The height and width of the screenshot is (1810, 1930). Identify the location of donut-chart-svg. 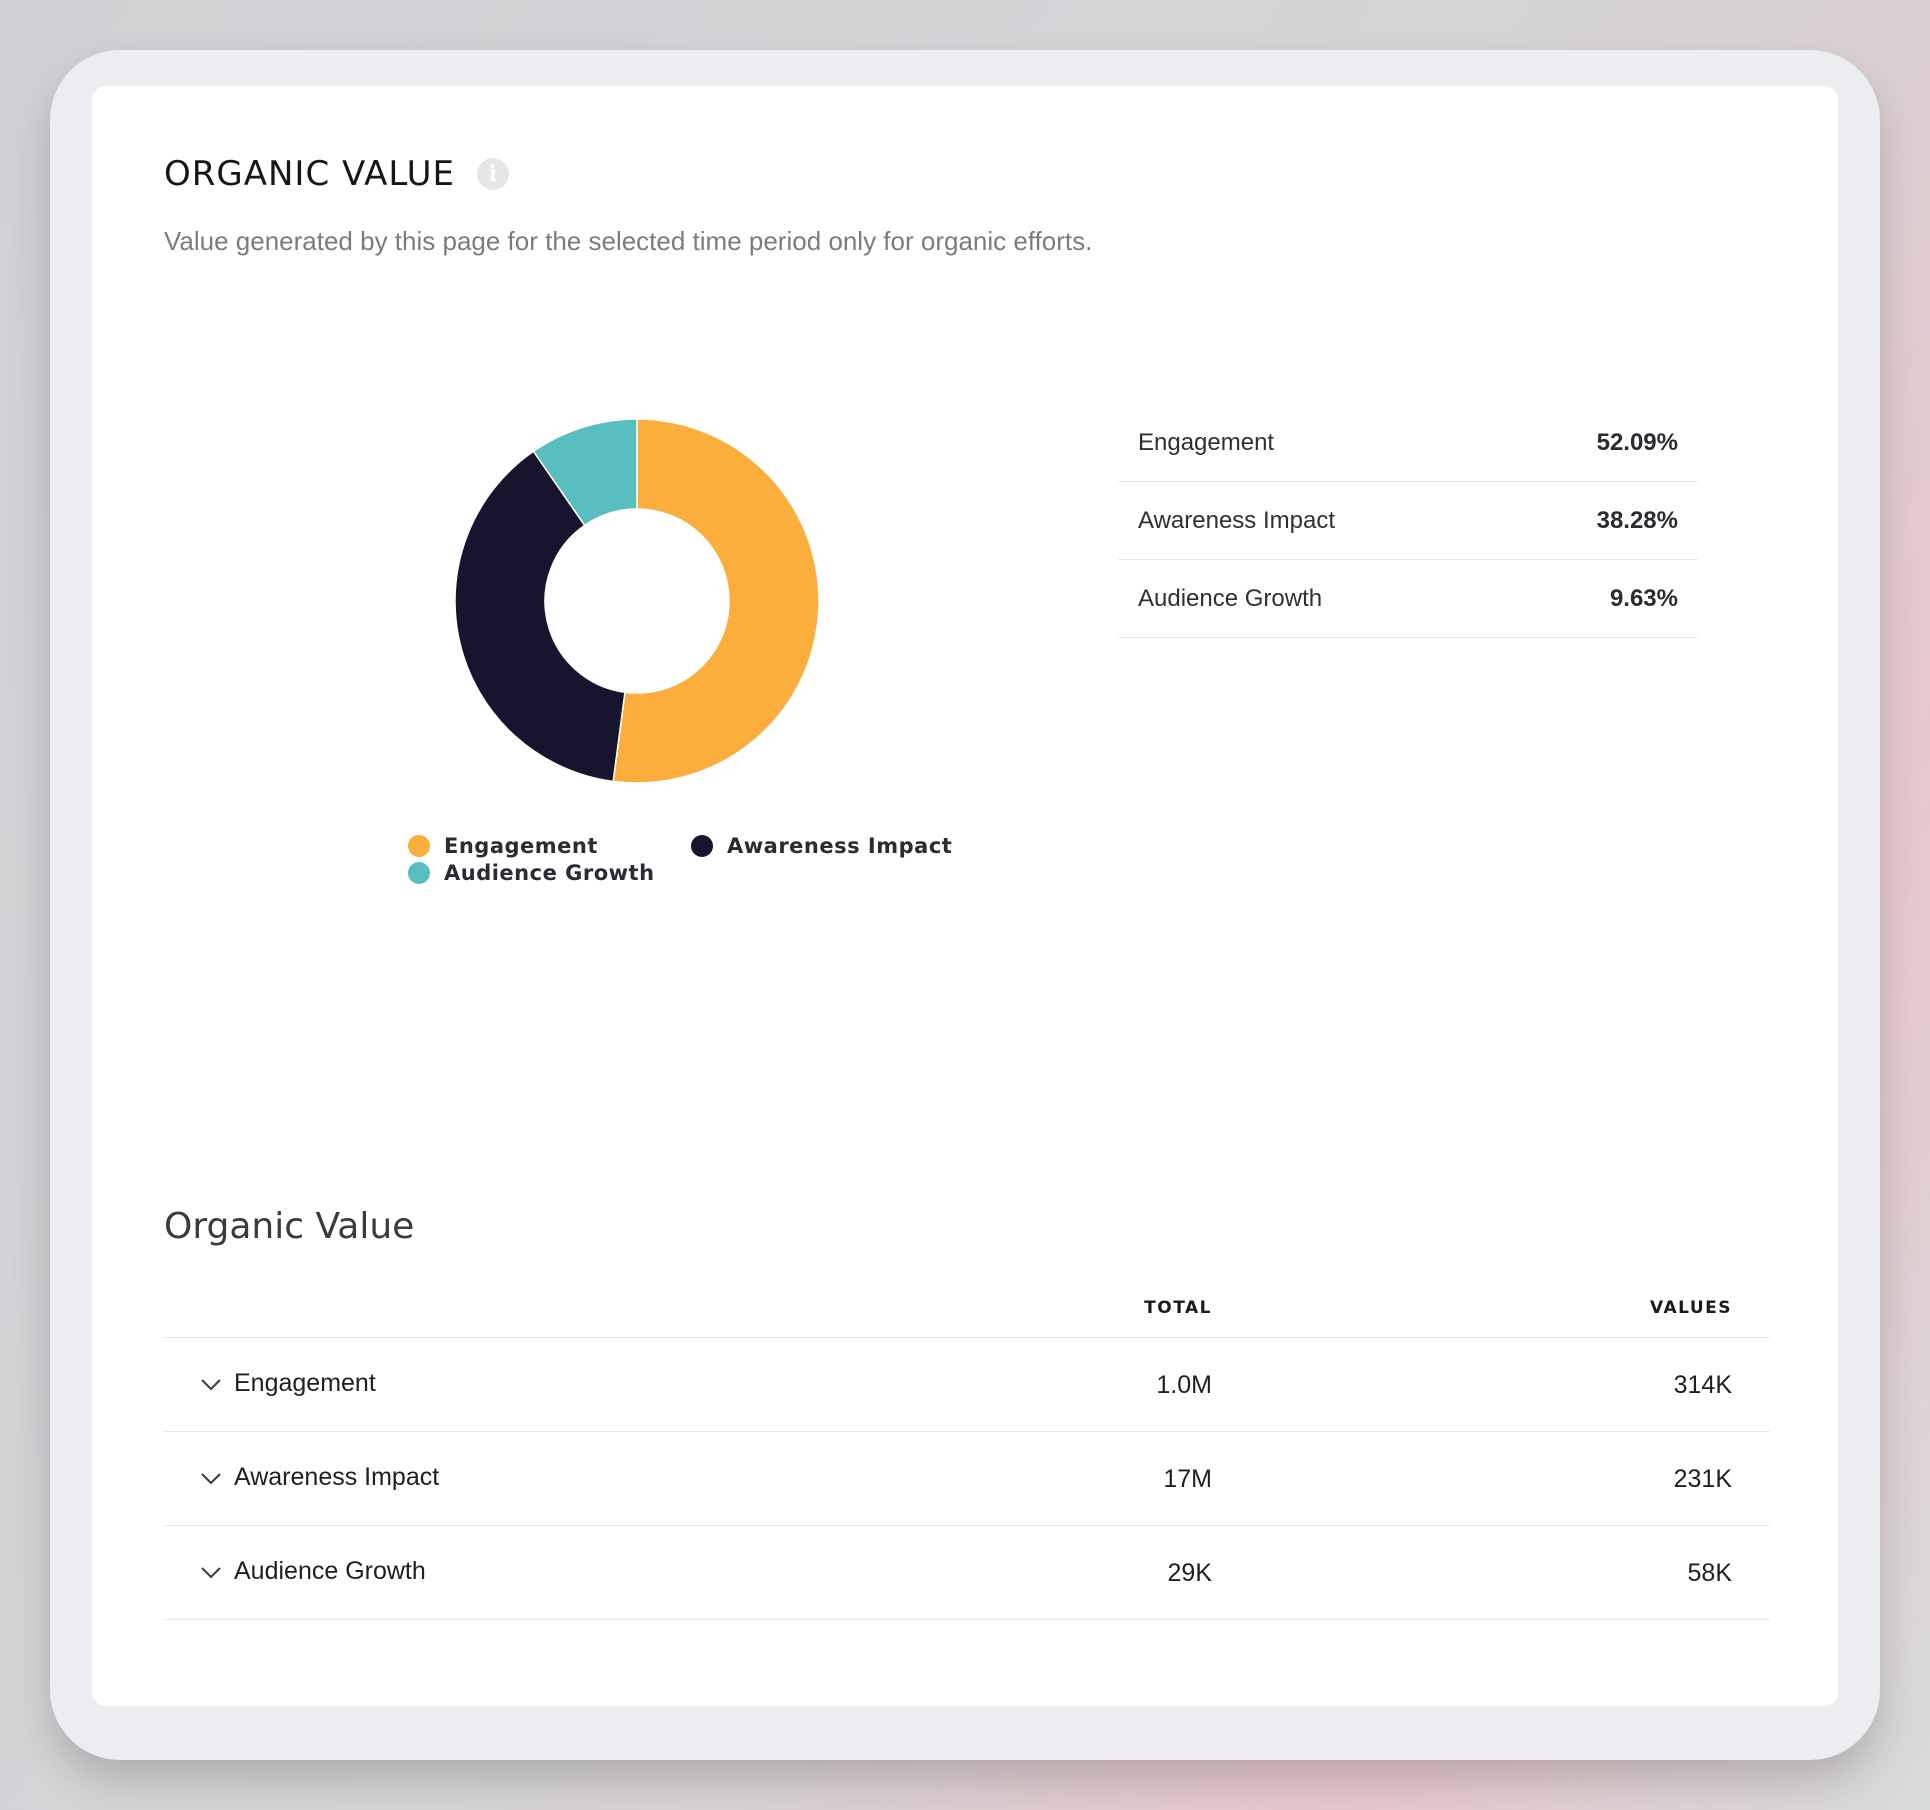
(637, 601).